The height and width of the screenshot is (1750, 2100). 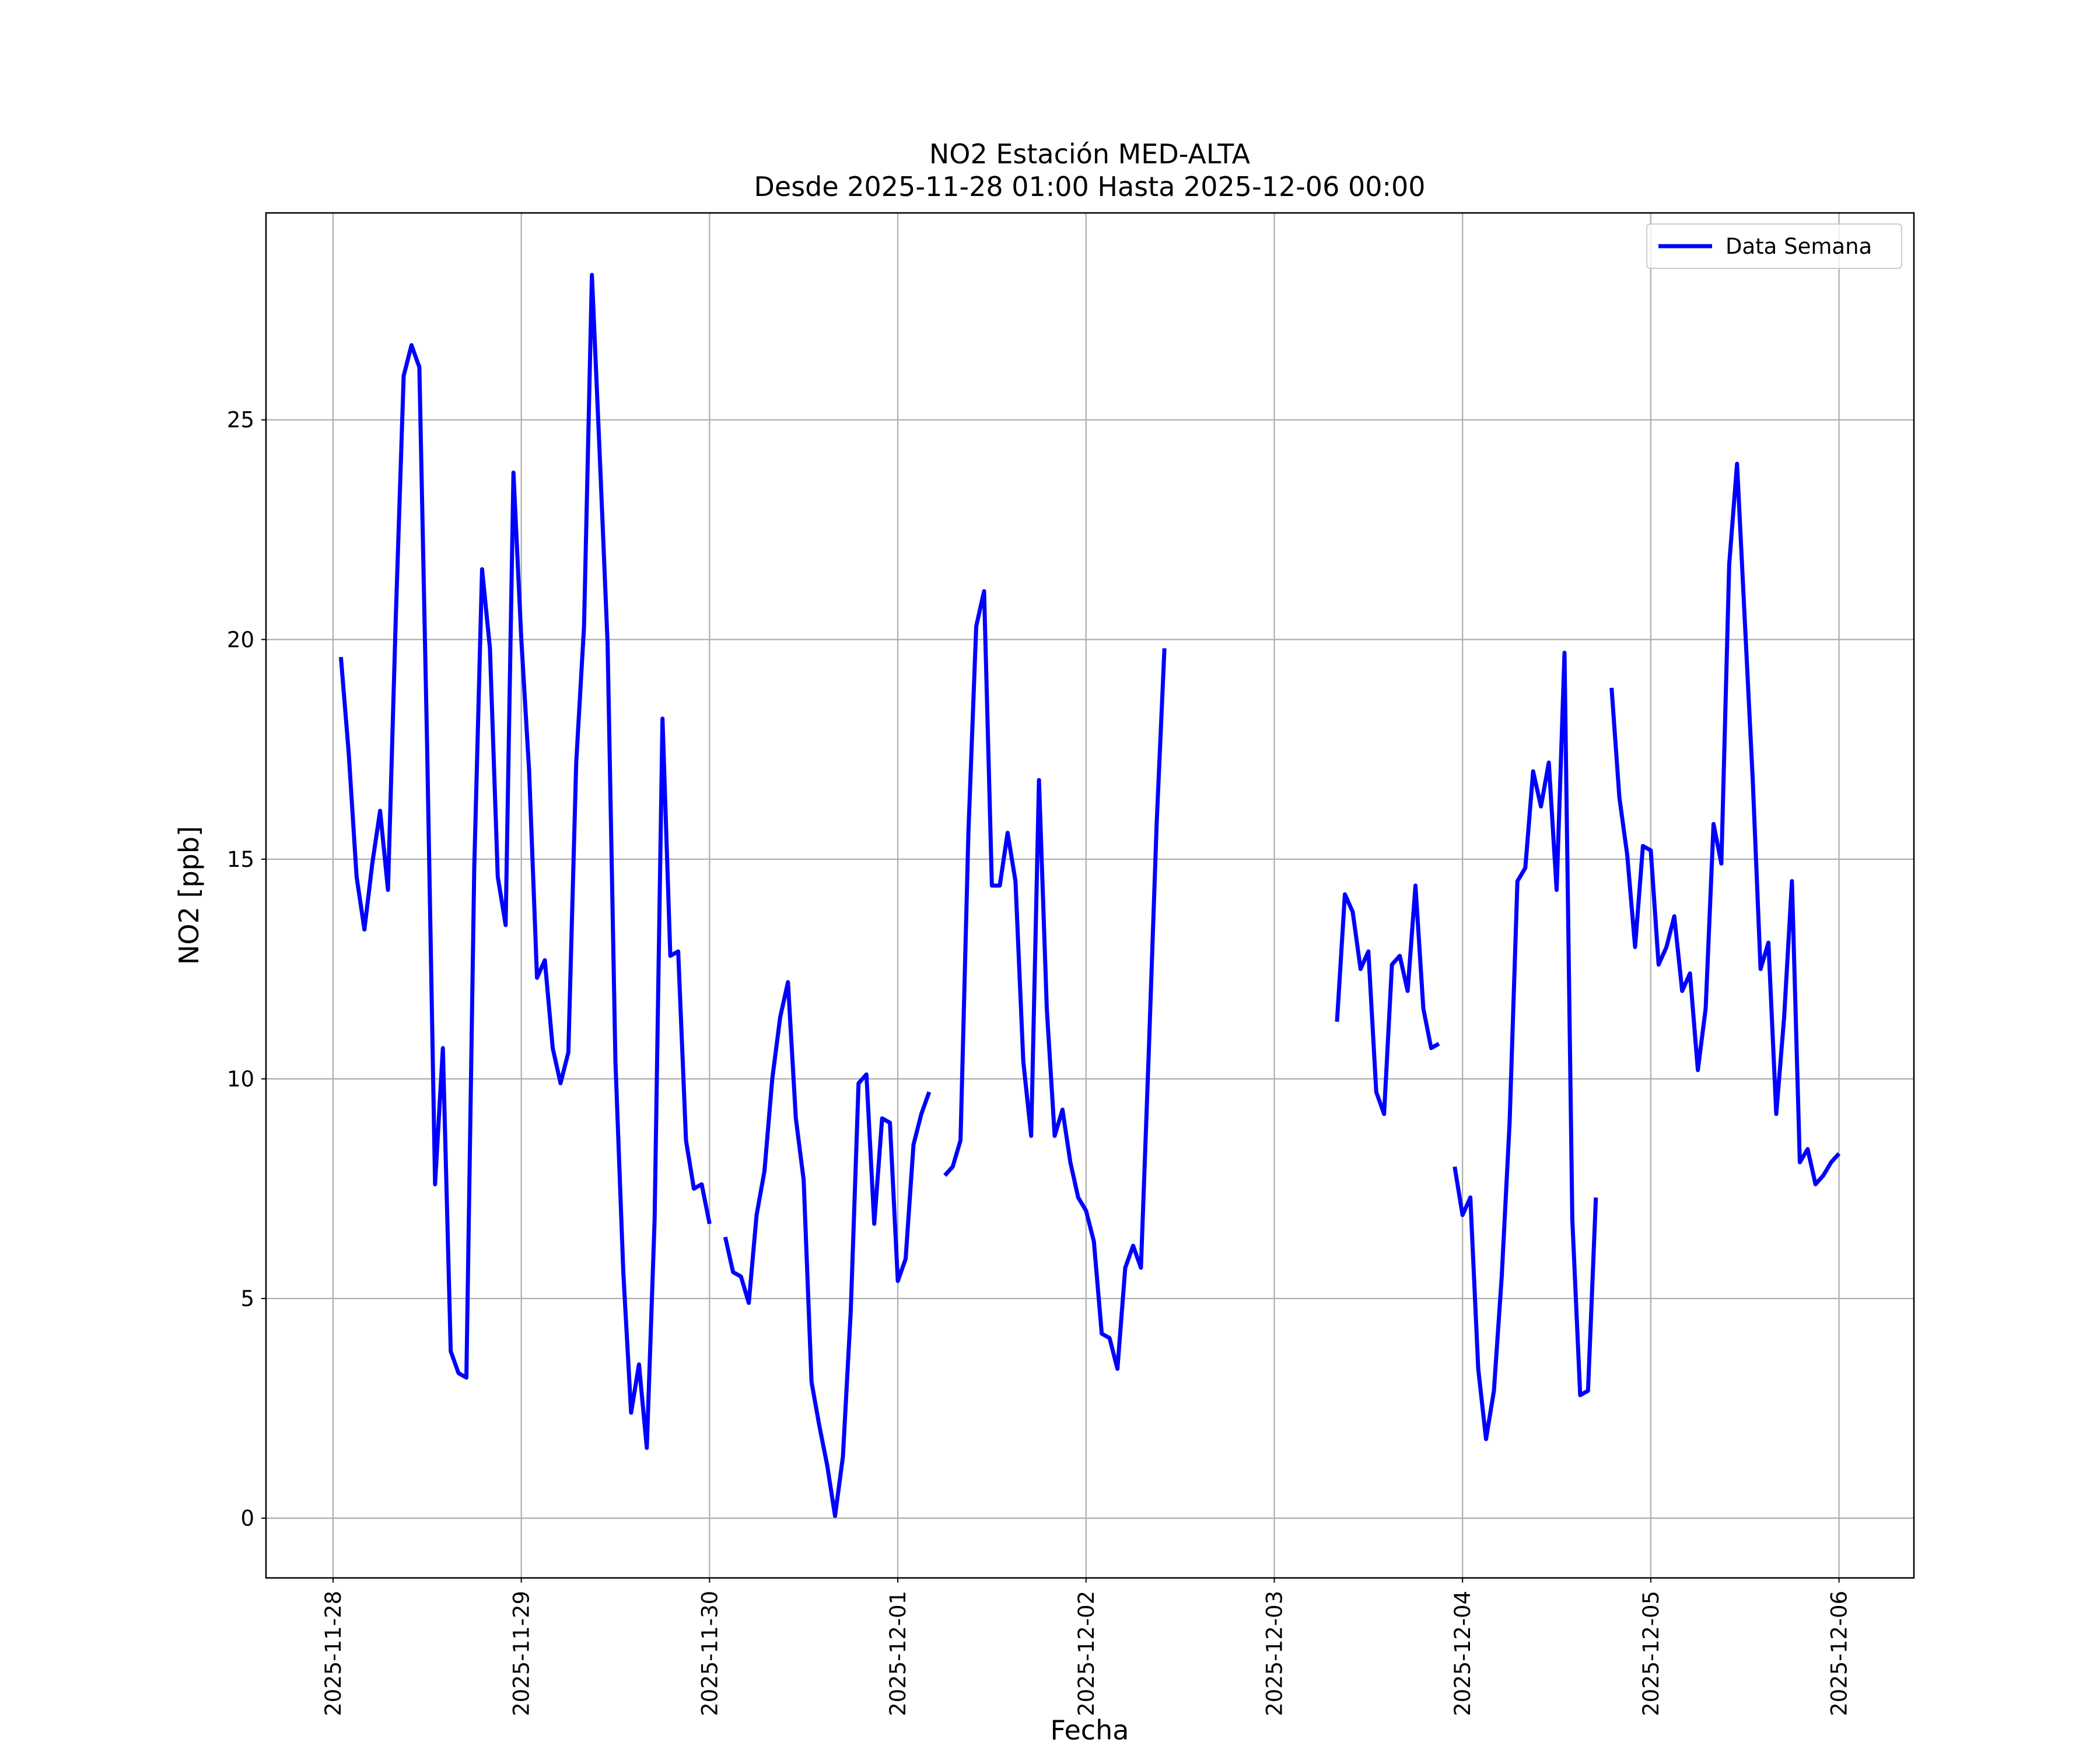 What do you see at coordinates (1090, 1730) in the screenshot?
I see `x-axis-label: Fecha` at bounding box center [1090, 1730].